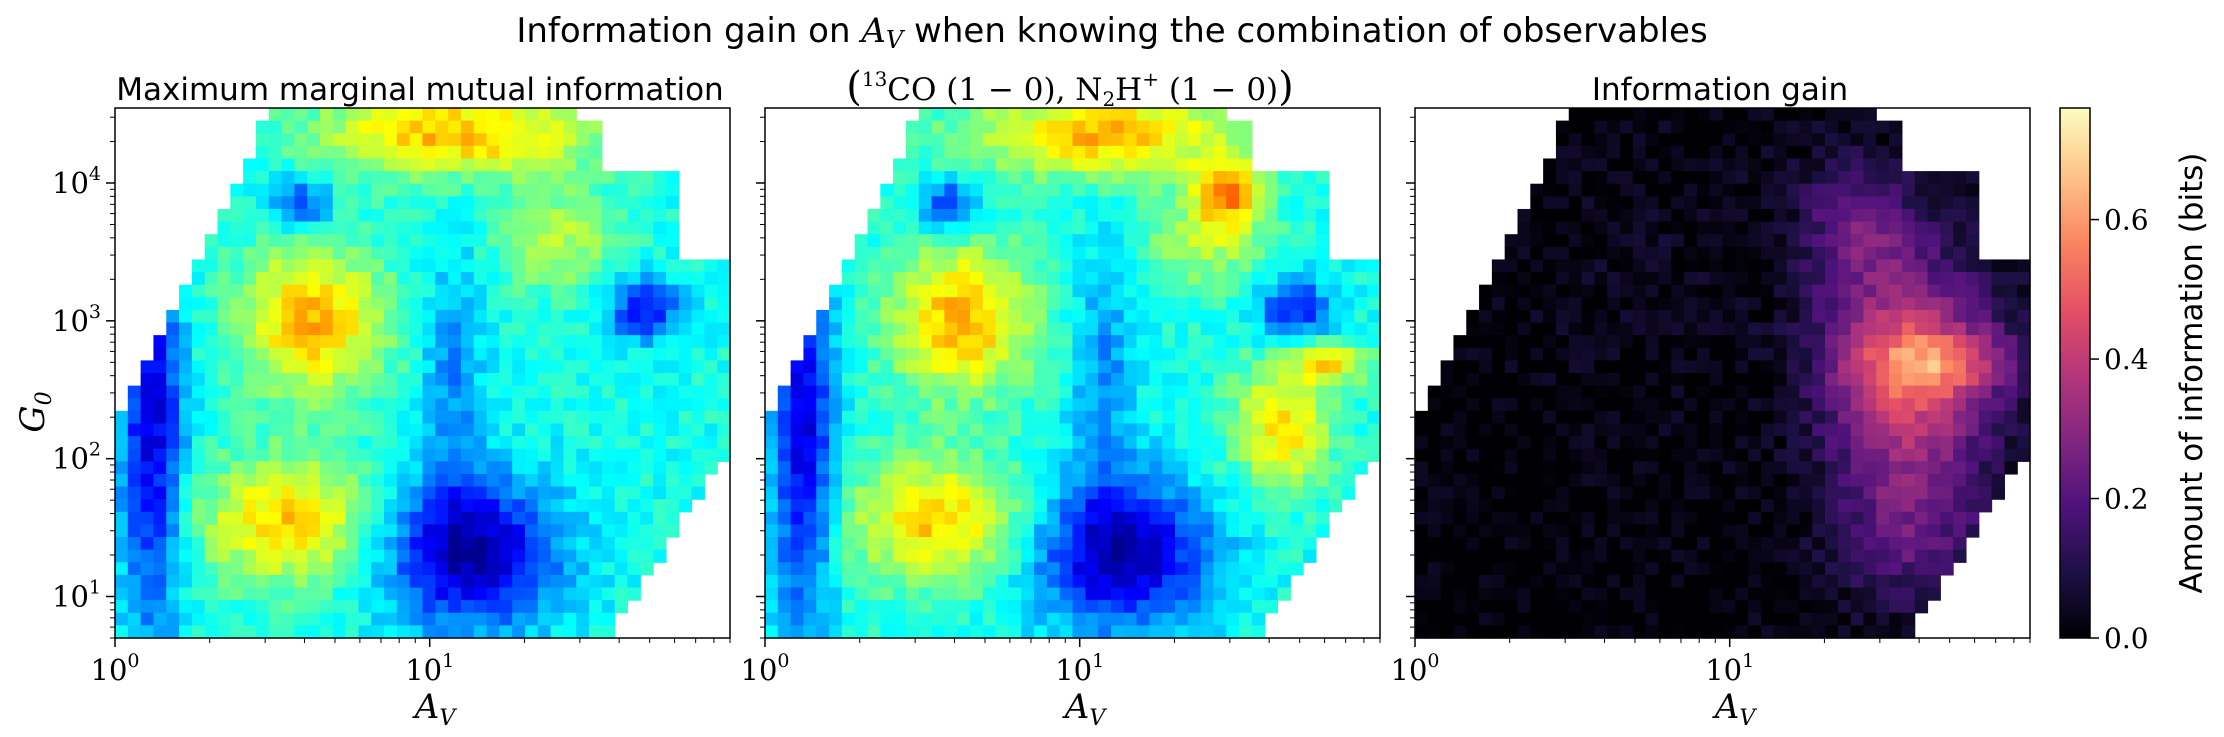 This screenshot has width=2224, height=737. Describe the element at coordinates (1070, 87) in the screenshot. I see `panel-2-title: (13CO (1 − 0), N2H+ (1 − 0))` at that location.